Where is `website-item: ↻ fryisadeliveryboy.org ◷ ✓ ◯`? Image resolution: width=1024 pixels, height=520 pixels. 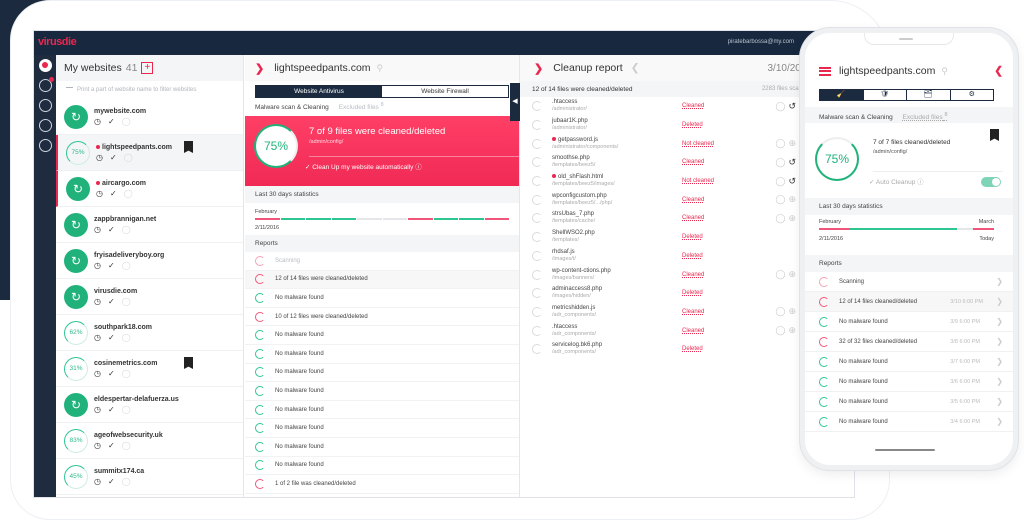 website-item: ↻ fryisadeliveryboy.org ◷ ✓ ◯ is located at coordinates (149, 261).